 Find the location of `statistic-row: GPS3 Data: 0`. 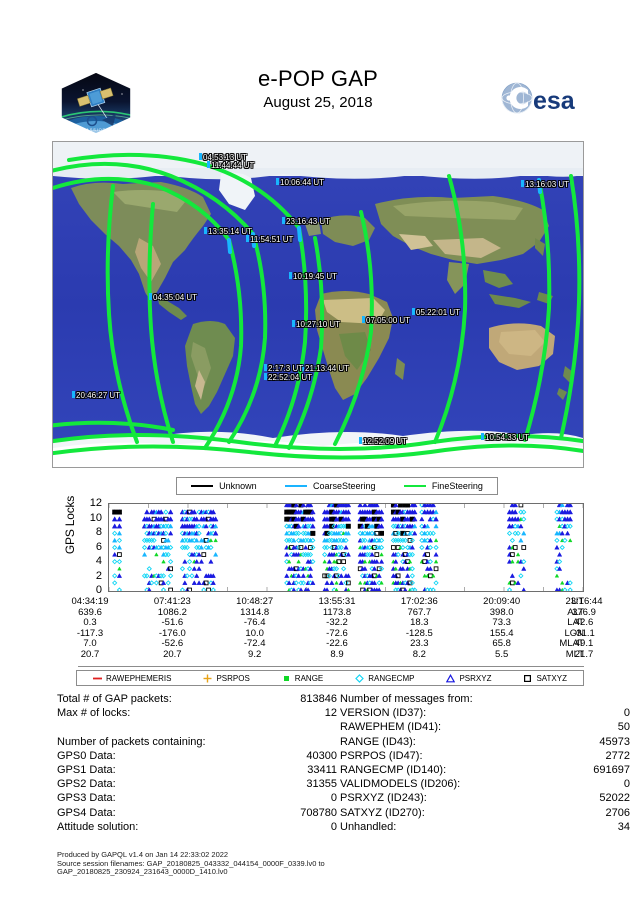

statistic-row: GPS3 Data: 0 is located at coordinates (197, 798).